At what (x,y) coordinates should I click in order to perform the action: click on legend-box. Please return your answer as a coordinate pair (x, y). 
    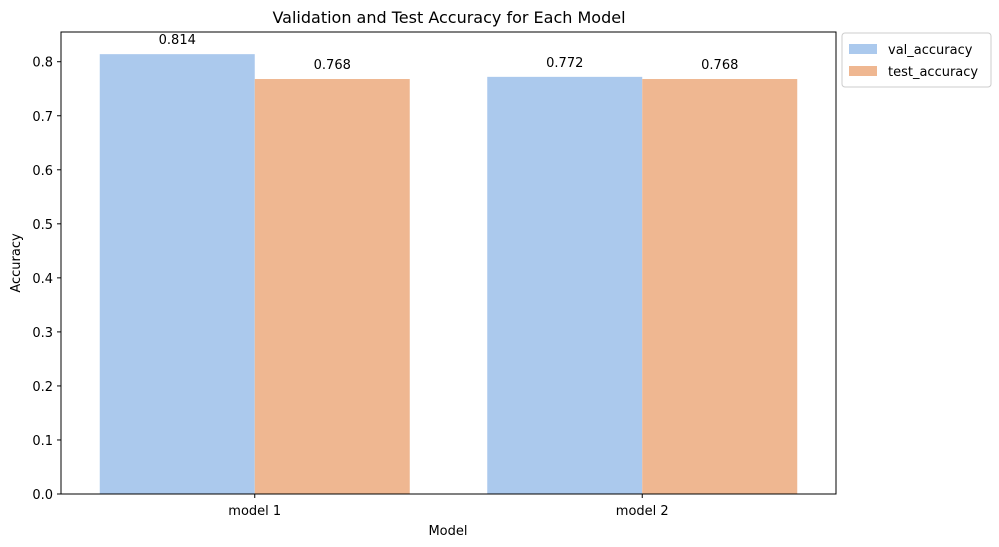
    Looking at the image, I should click on (916, 60).